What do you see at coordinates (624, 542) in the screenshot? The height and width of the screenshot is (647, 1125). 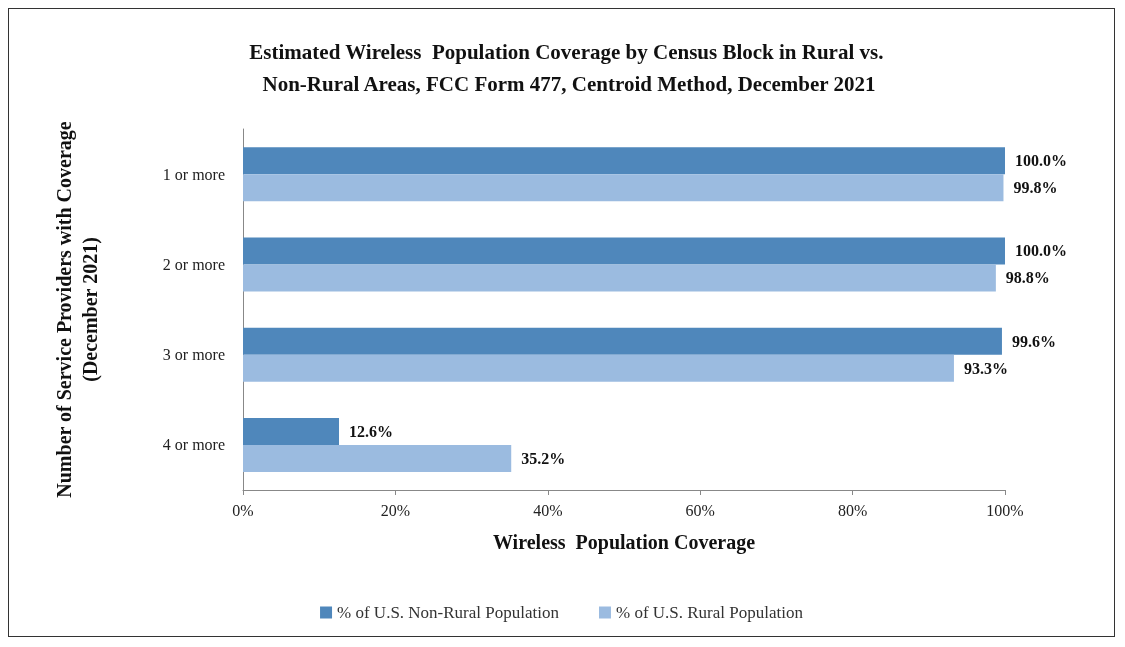 I see `x-axis-title: Wireless Population Coverage` at bounding box center [624, 542].